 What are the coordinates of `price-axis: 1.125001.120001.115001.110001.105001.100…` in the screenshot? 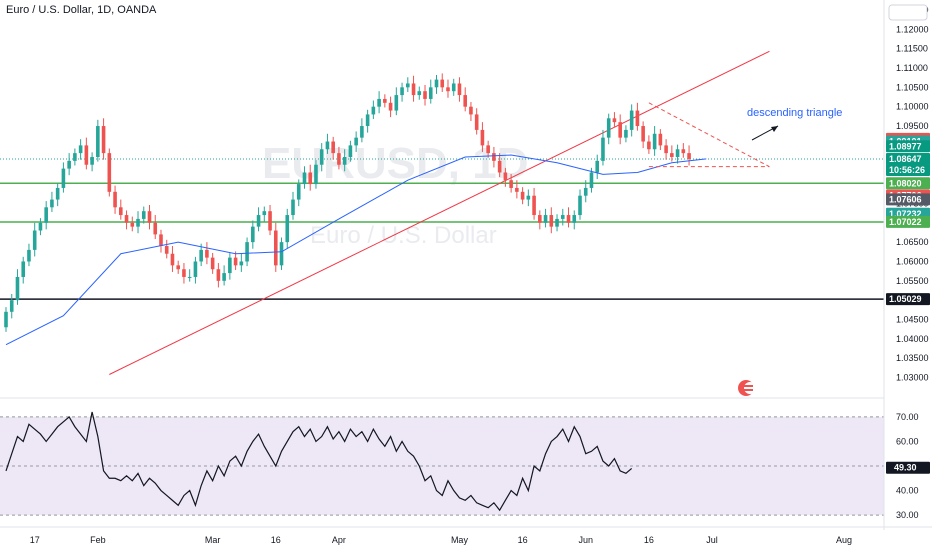 It's located at (906, 265).